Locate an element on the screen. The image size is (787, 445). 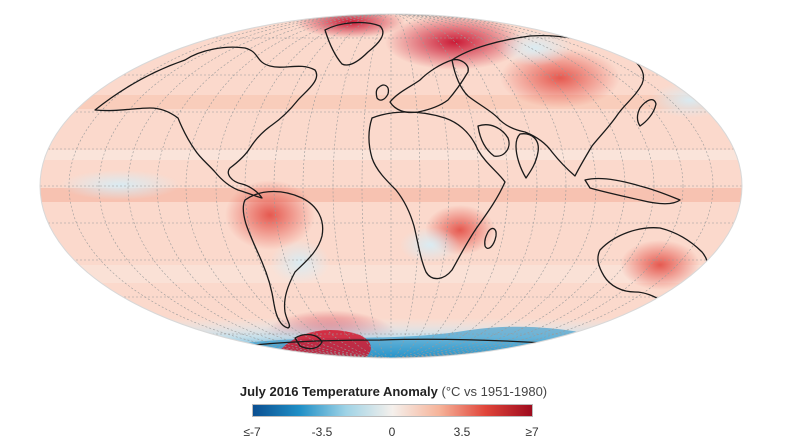
india-outline is located at coordinates (527, 156).